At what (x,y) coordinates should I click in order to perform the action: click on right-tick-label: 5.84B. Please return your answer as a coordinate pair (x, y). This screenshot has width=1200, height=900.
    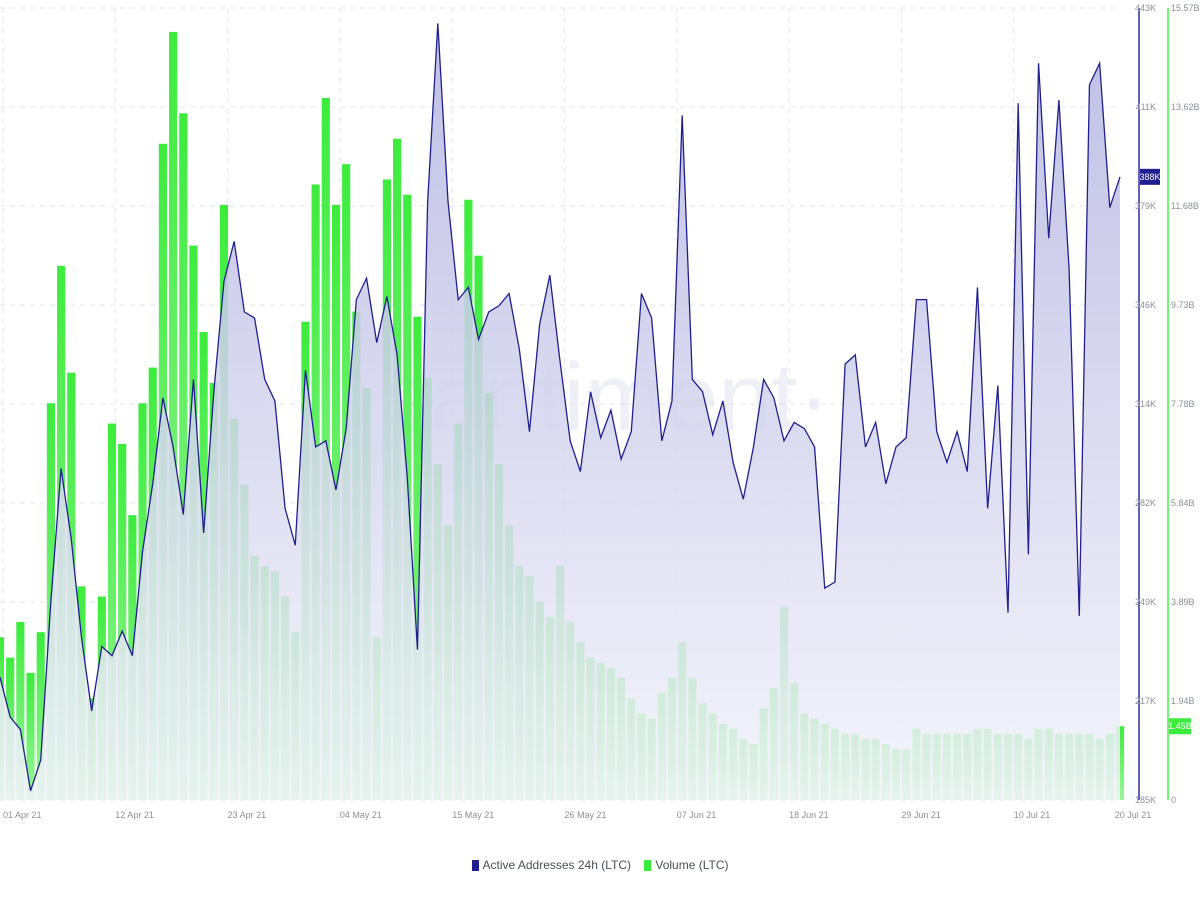
    Looking at the image, I should click on (1183, 503).